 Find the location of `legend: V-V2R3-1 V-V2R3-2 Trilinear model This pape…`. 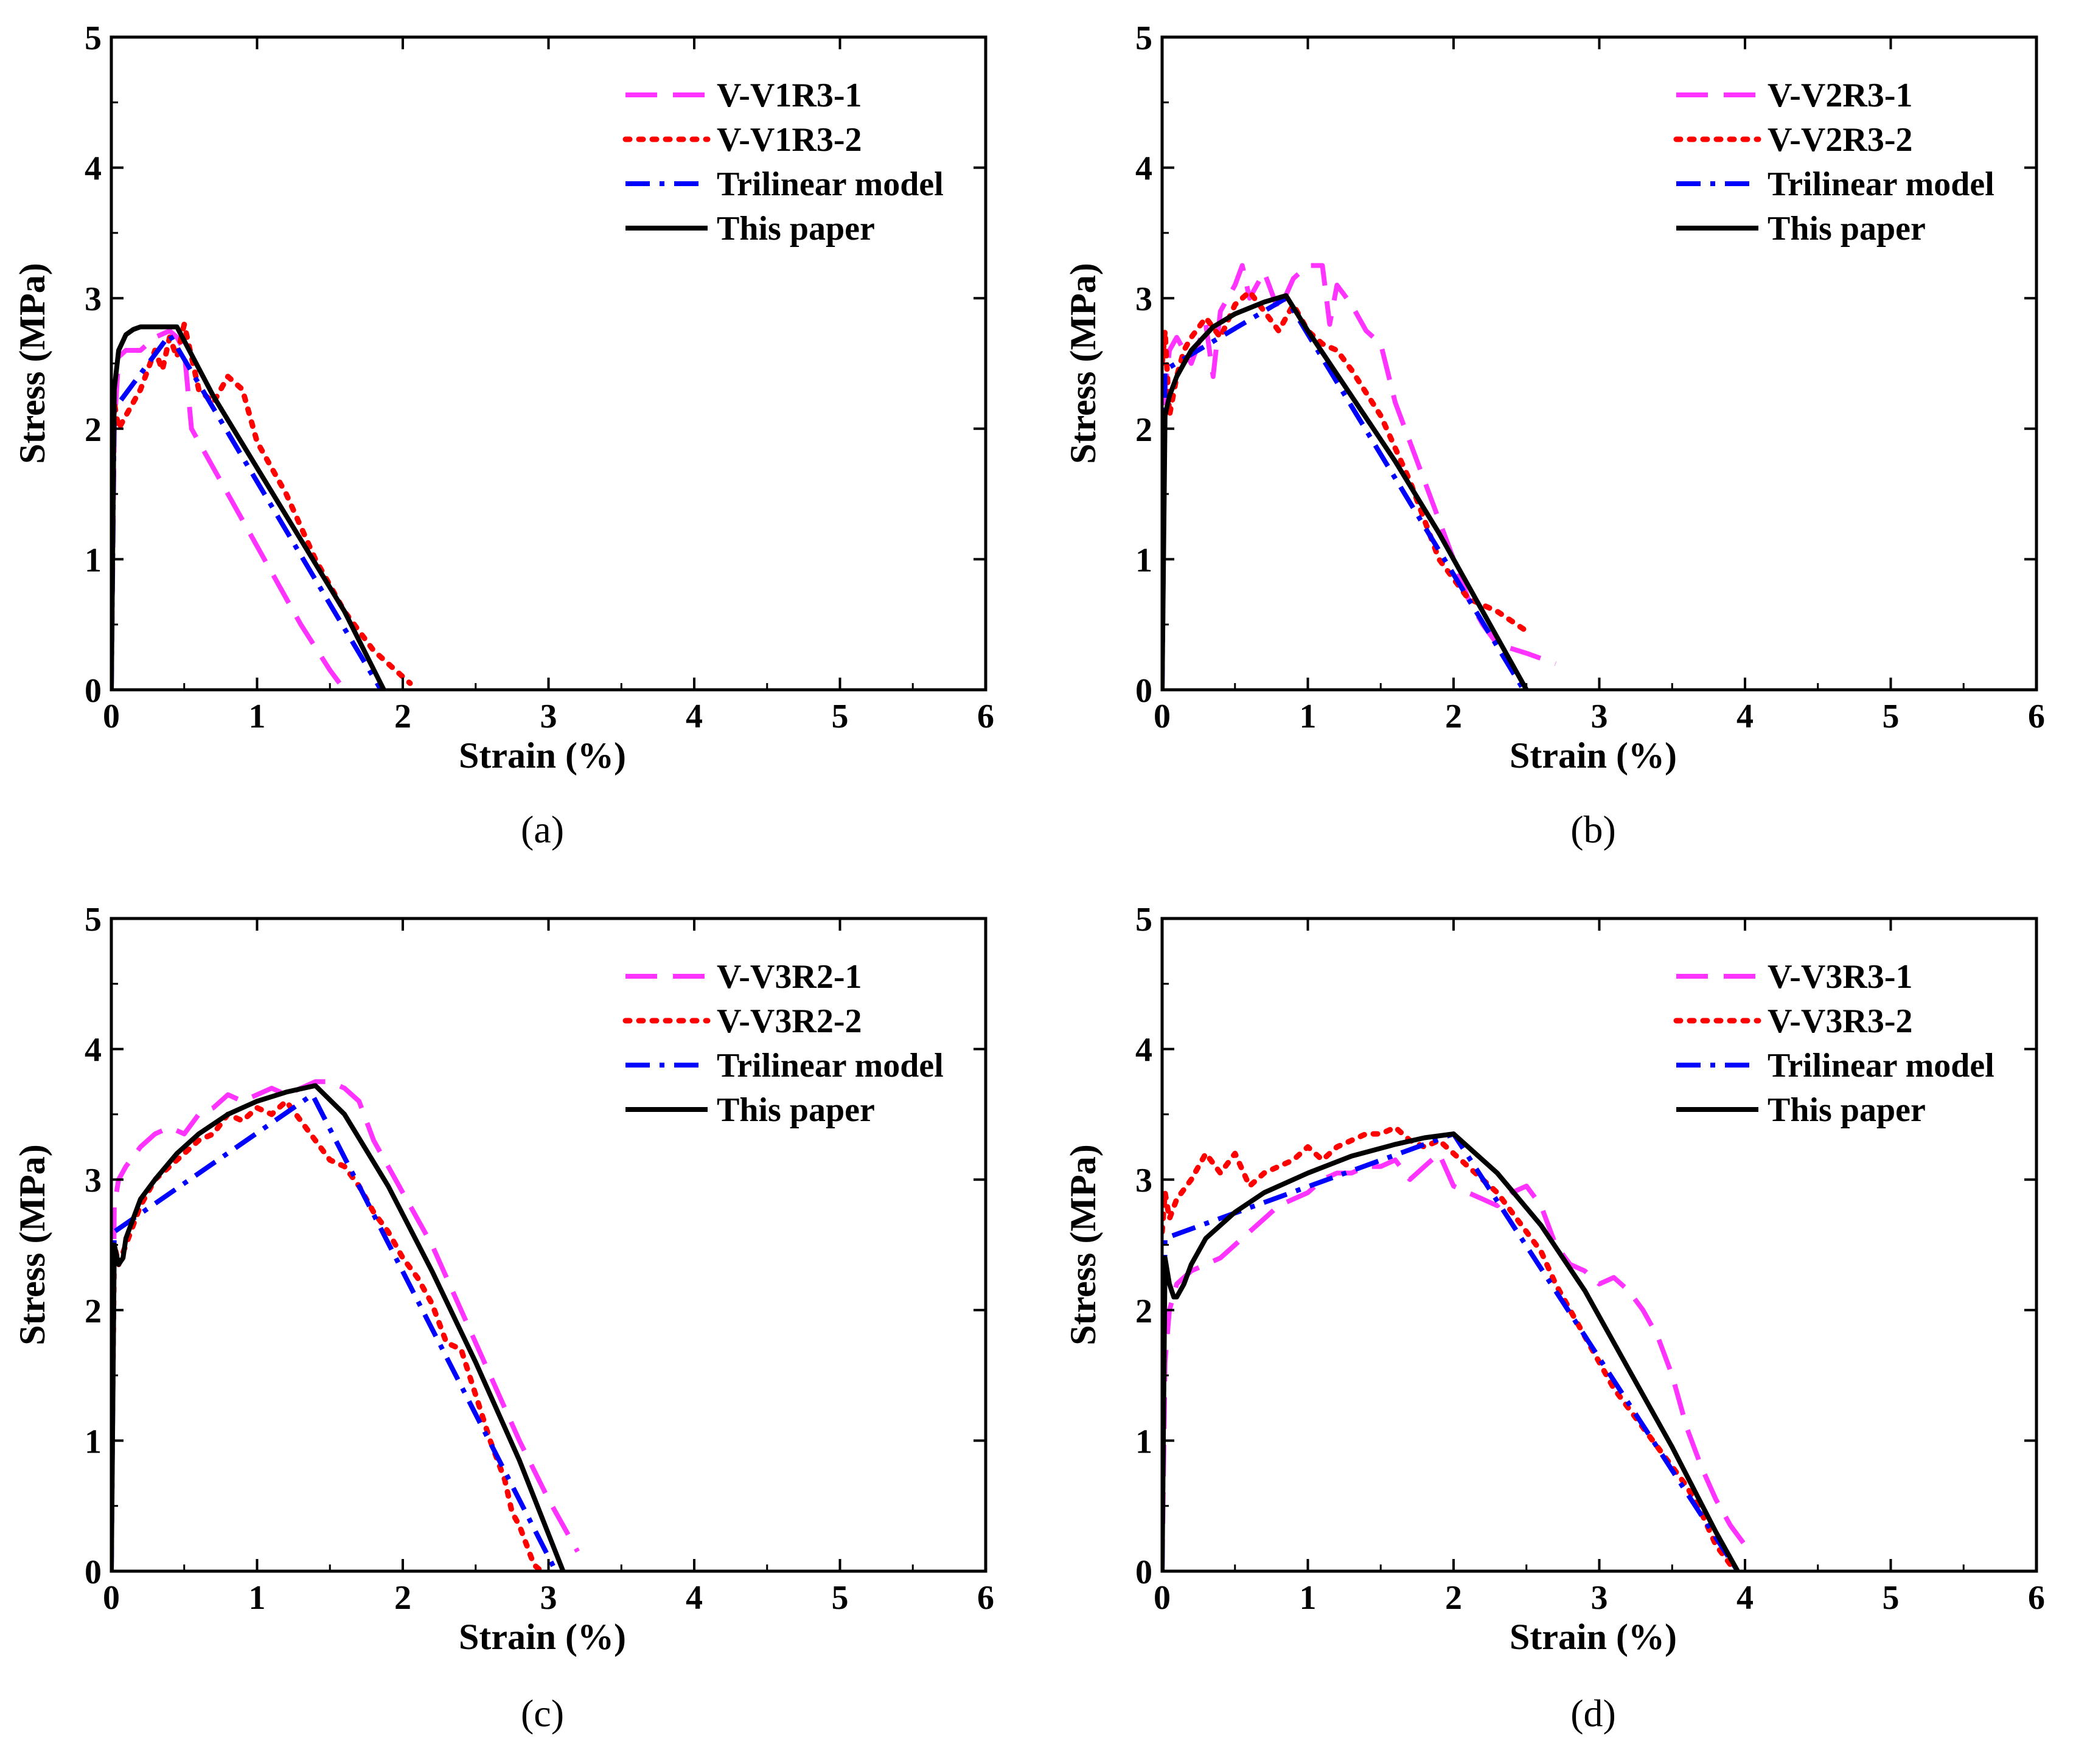

legend: V-V2R3-1 V-V2R3-2 Trilinear model This pape… is located at coordinates (1834, 162).